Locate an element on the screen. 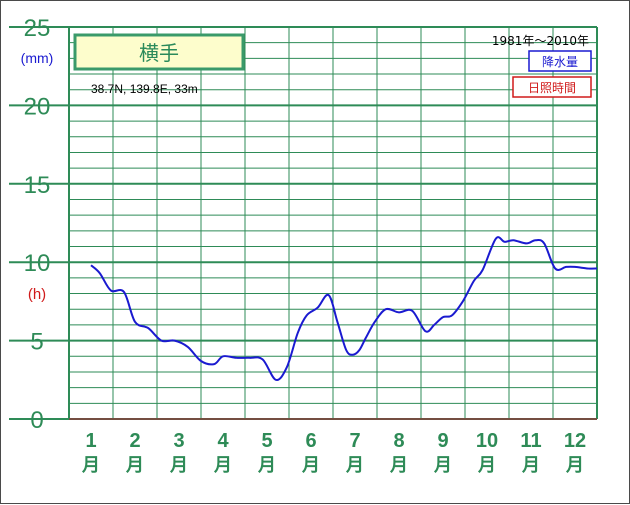  x-tick-label-month-number: 4 is located at coordinates (223, 441).